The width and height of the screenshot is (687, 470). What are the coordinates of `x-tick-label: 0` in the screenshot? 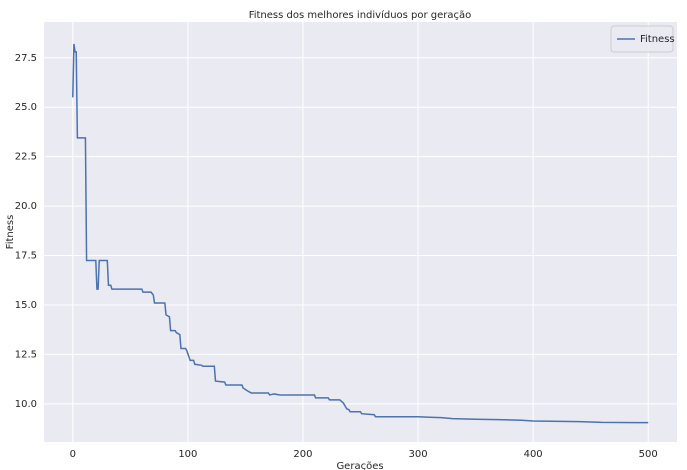 It's located at (73, 454).